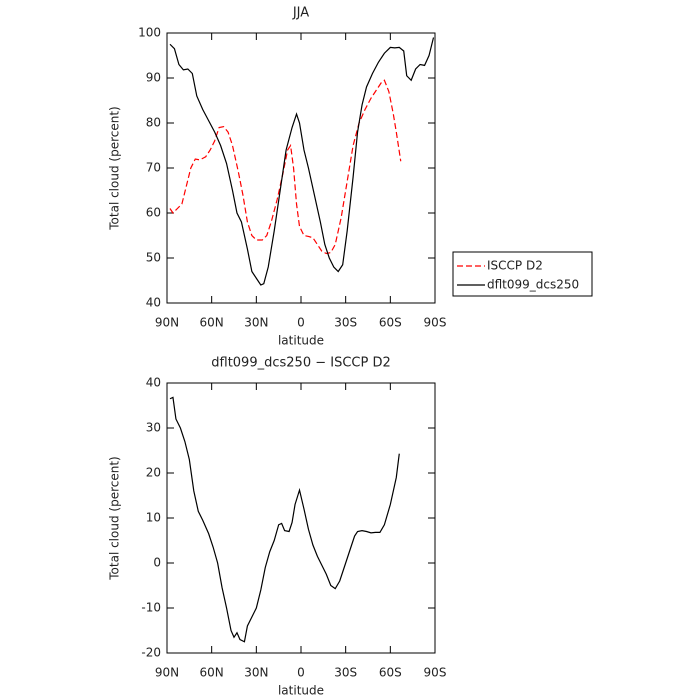 This screenshot has height=700, width=700. I want to click on legend-label: ISCCP D2, so click(515, 266).